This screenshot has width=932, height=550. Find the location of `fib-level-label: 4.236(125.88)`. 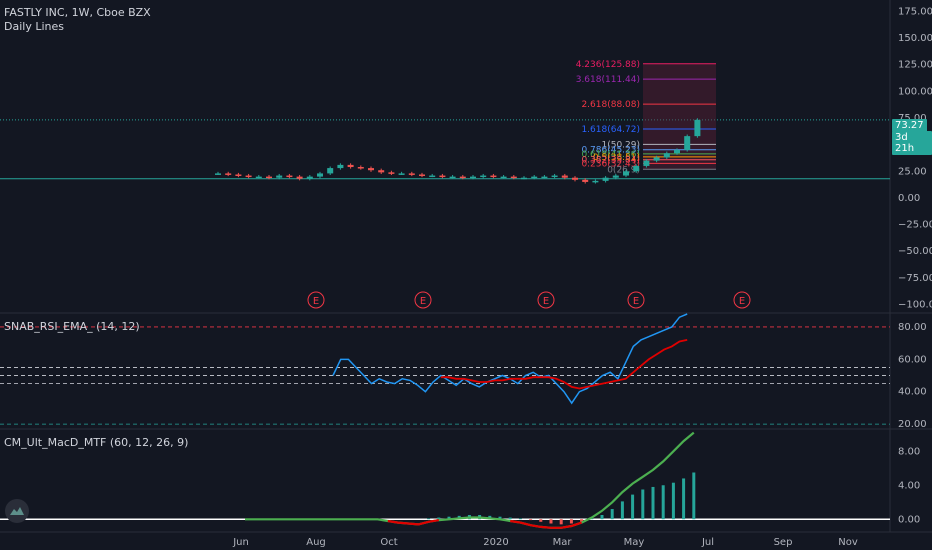

fib-level-label: 4.236(125.88) is located at coordinates (608, 65).